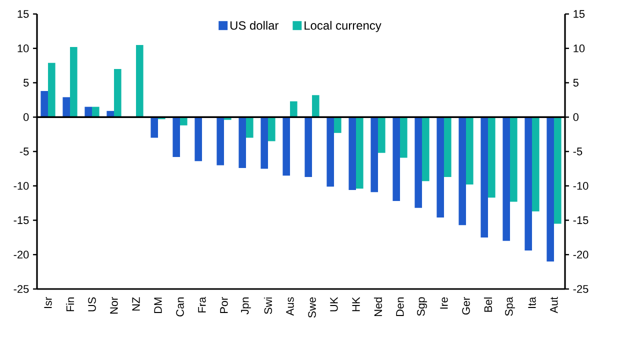  Describe the element at coordinates (23, 14) in the screenshot. I see `y2-tick-label: 15` at that location.